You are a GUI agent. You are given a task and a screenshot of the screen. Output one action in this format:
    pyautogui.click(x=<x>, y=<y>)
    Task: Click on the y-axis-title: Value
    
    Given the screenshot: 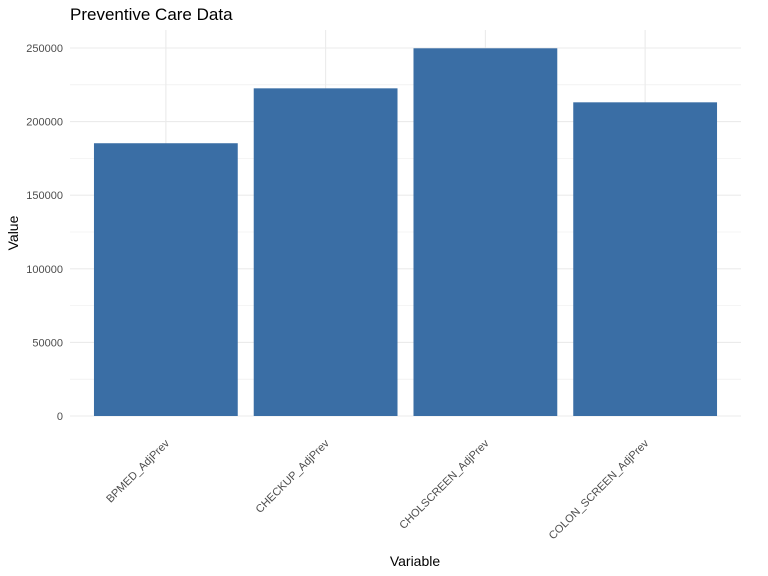 What is the action you would take?
    pyautogui.click(x=13, y=232)
    